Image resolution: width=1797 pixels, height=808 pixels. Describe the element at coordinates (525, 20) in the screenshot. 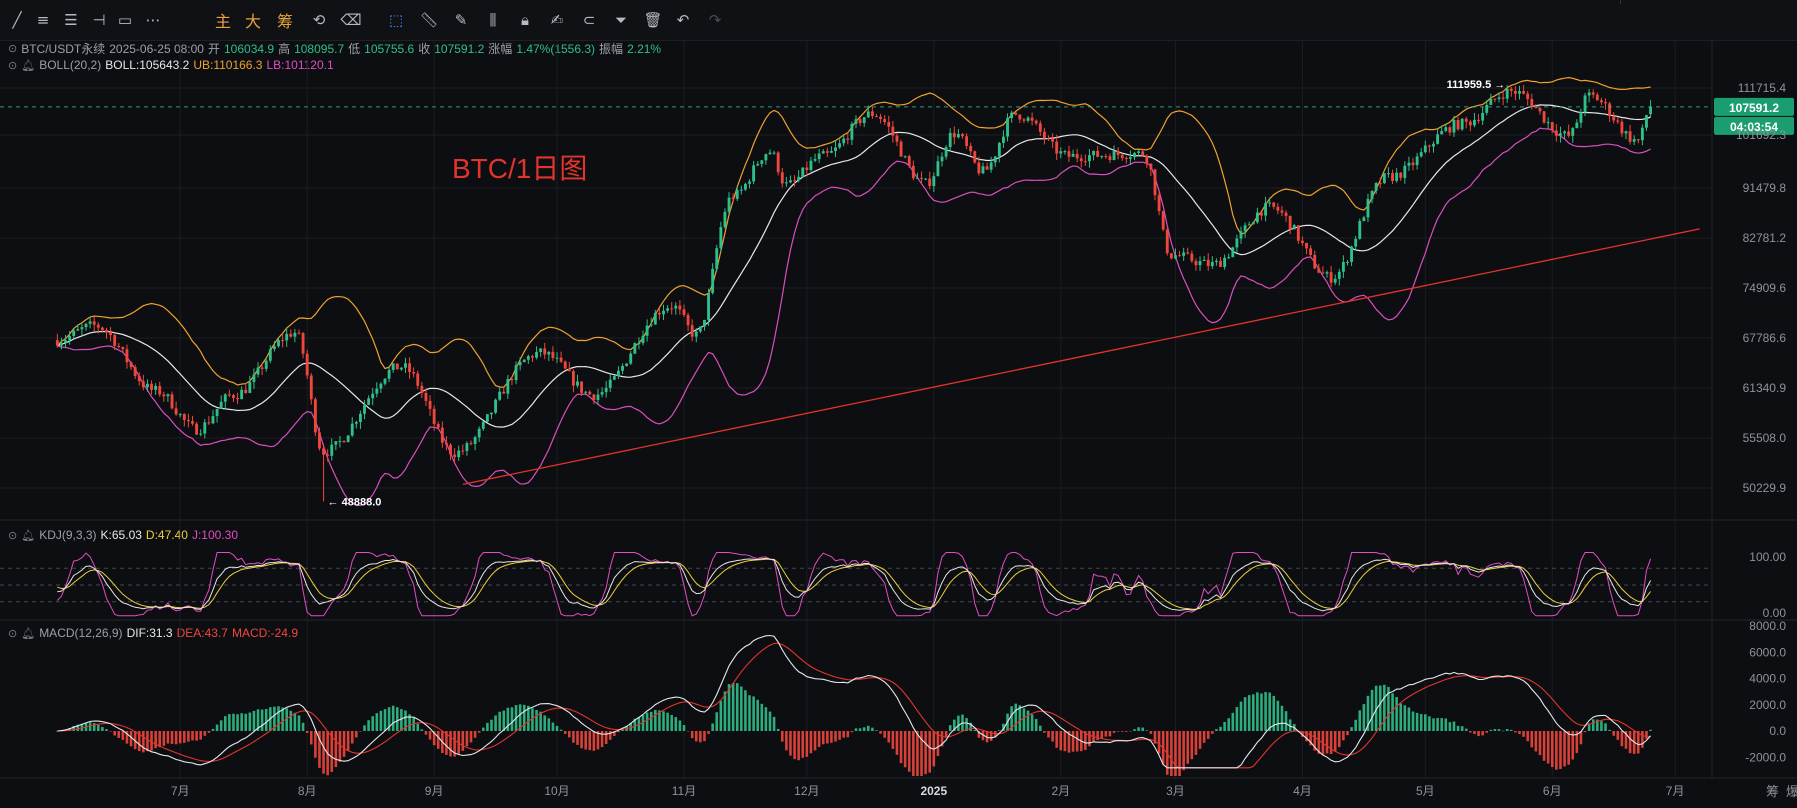

I see `lock-icon: 🔒︎` at that location.